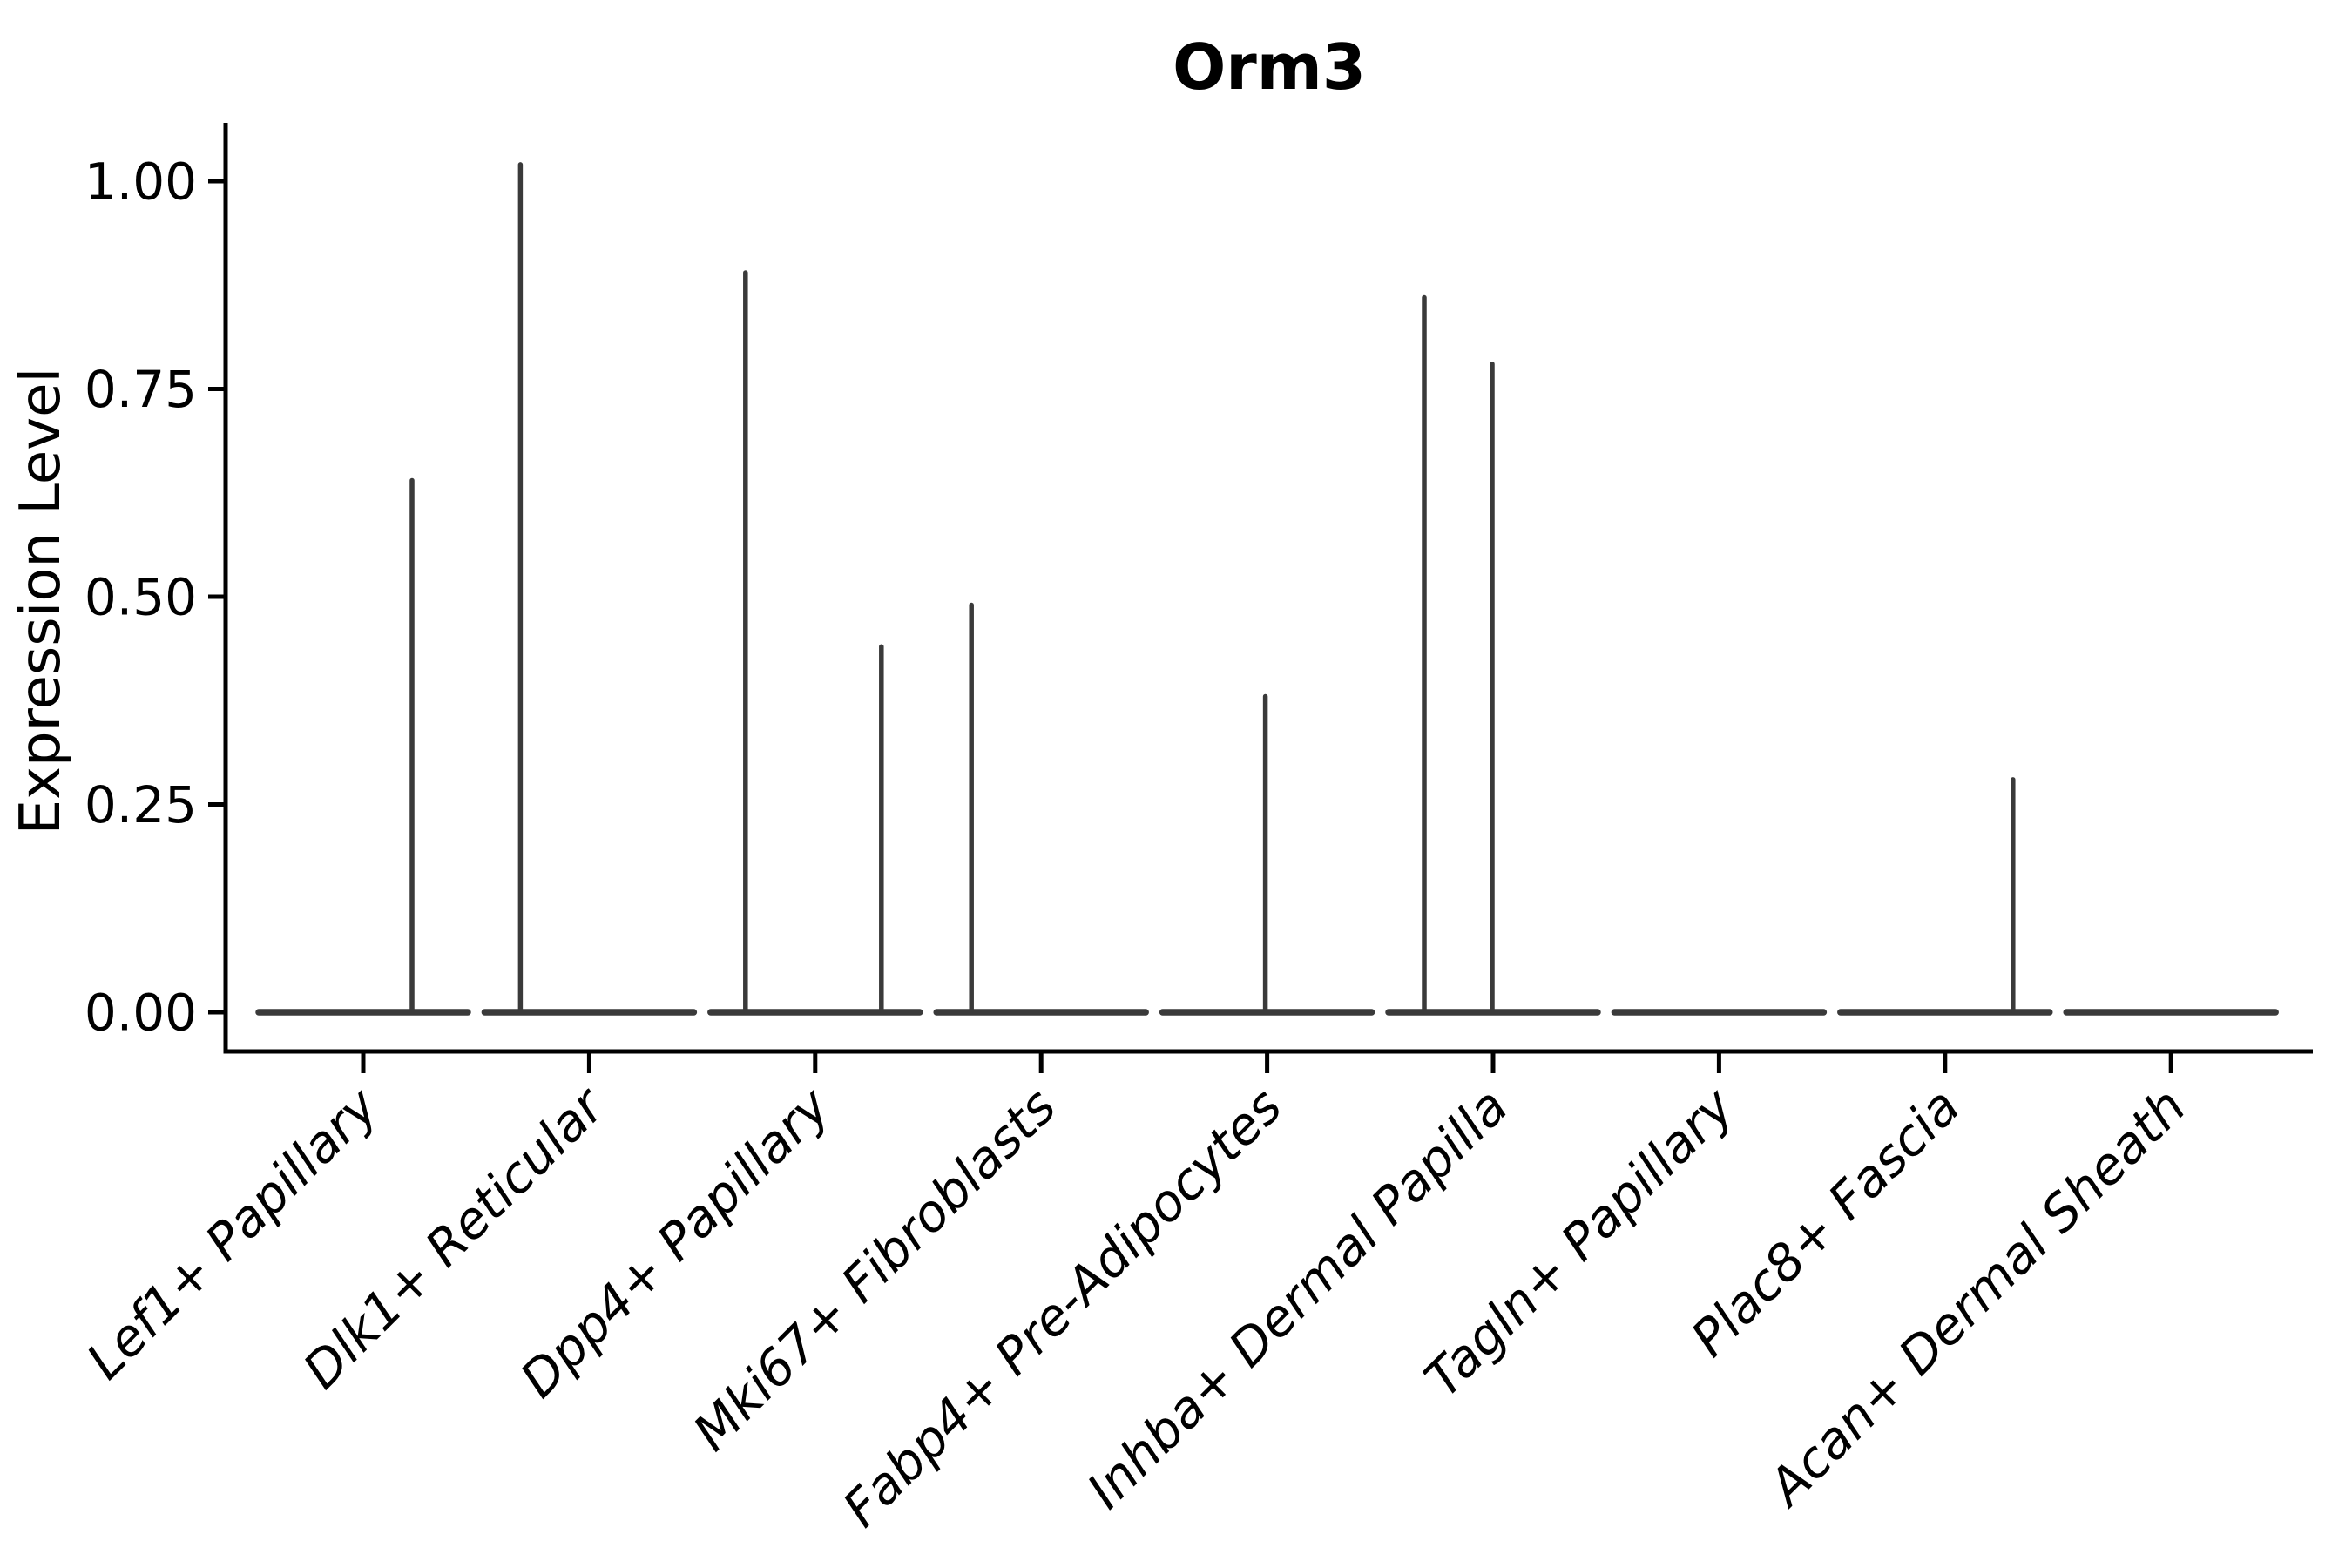 This screenshot has width=2352, height=1568. I want to click on y-tick-label: 0.00, so click(140, 1013).